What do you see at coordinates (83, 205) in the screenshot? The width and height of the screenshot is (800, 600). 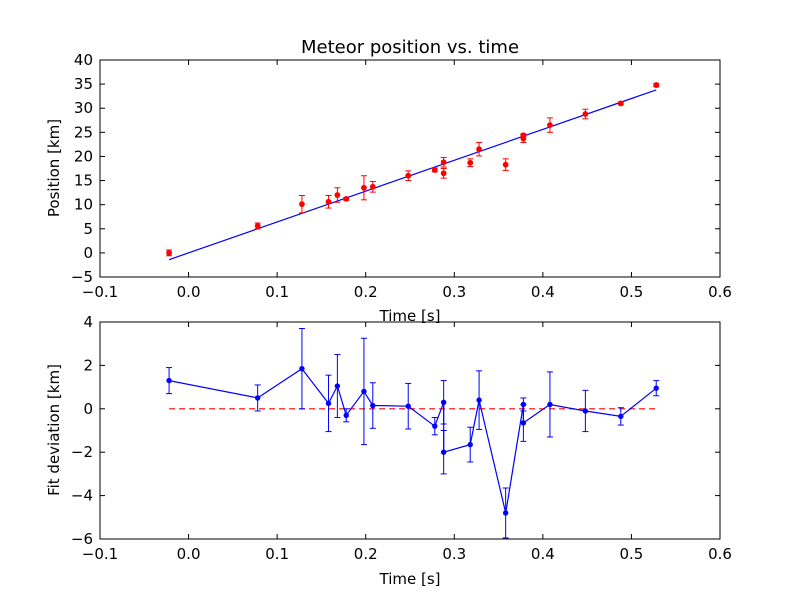 I see `y-tick-label: 10` at bounding box center [83, 205].